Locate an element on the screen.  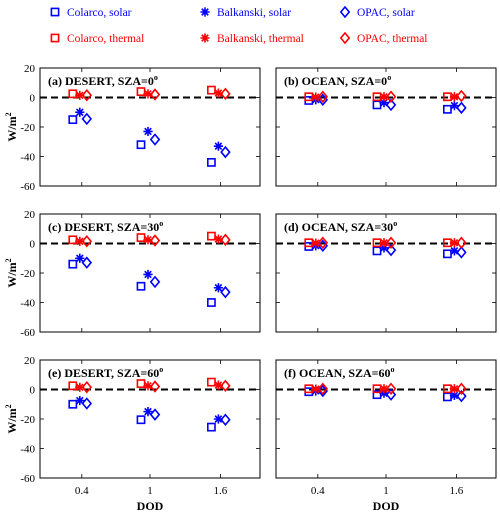
panel-title-text: (c) DESERT, SZA=30 is located at coordinates (103, 227).